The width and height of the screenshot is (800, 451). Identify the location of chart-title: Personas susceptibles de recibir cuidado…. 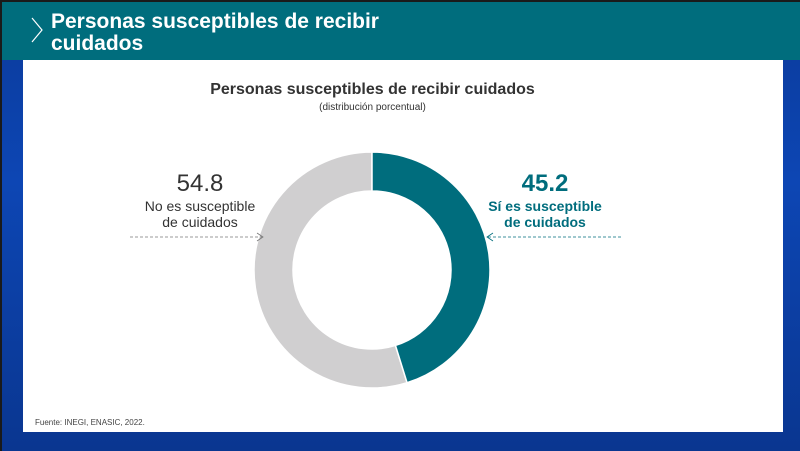
(372, 89).